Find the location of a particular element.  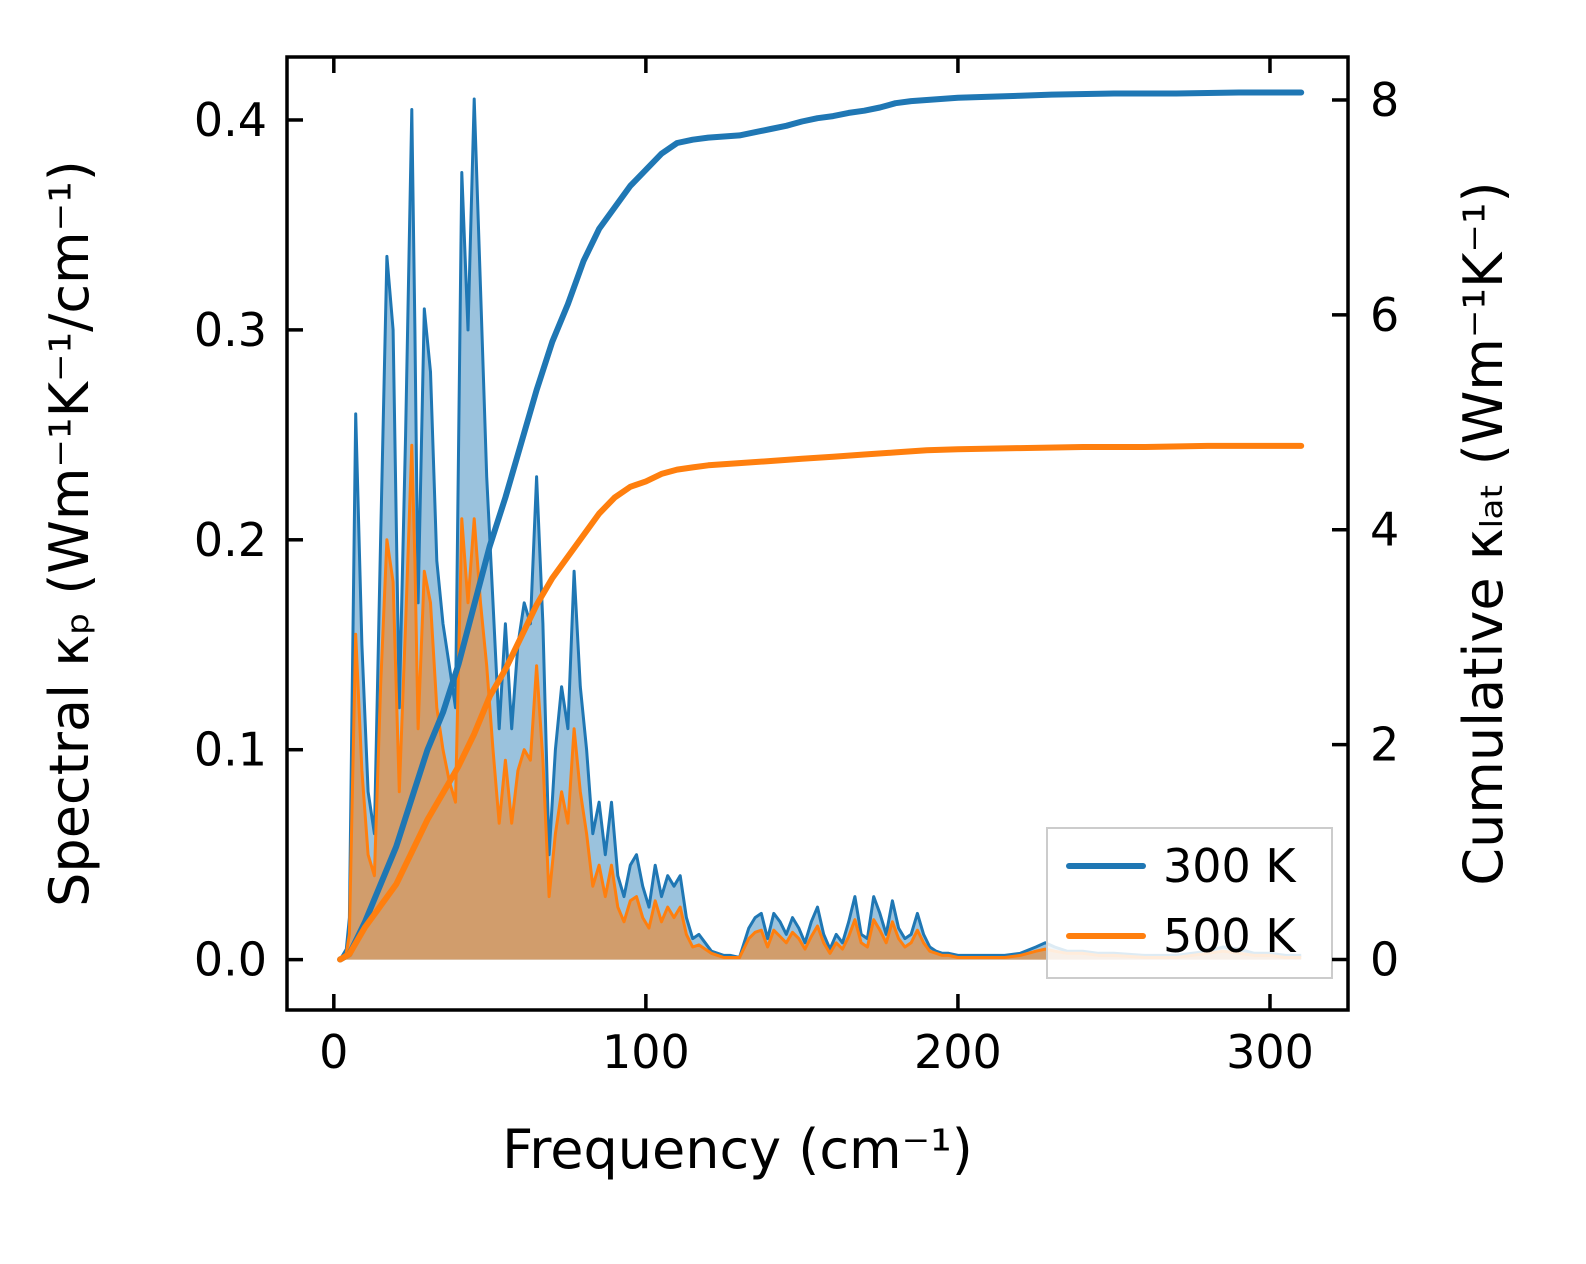

y-right-tick-label: 6 is located at coordinates (1384, 315).